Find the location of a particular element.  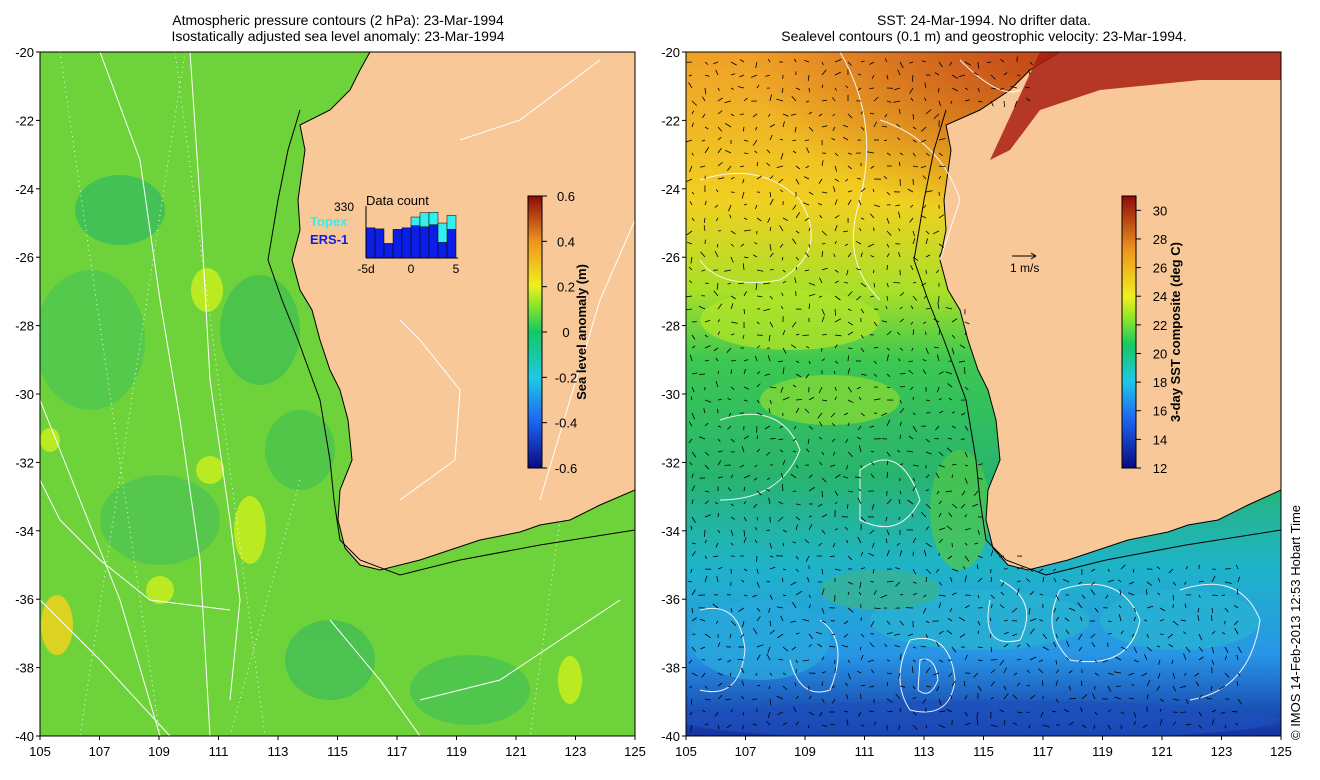

x-tick-label: 117 is located at coordinates (397, 751).